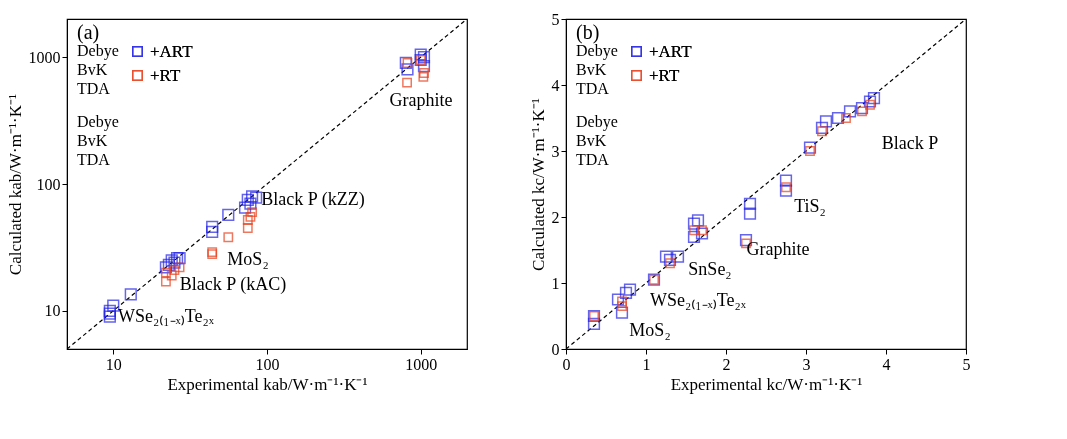 The image size is (1067, 439). Describe the element at coordinates (910, 143) in the screenshot. I see `annotation: Black P` at that location.